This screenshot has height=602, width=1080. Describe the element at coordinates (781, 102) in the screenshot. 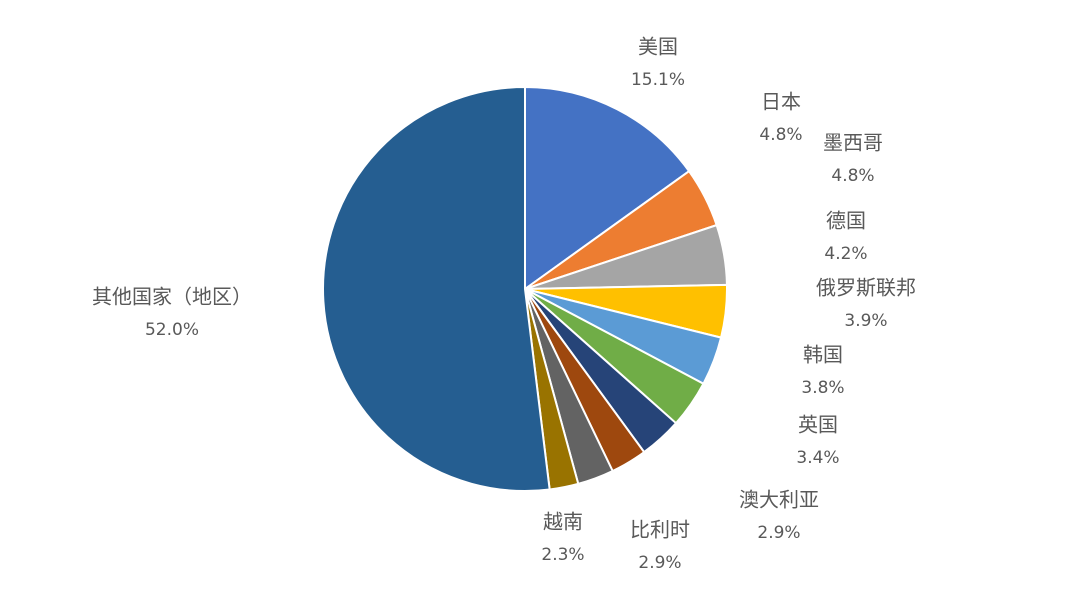

I see `slice-name-label: 日本` at that location.